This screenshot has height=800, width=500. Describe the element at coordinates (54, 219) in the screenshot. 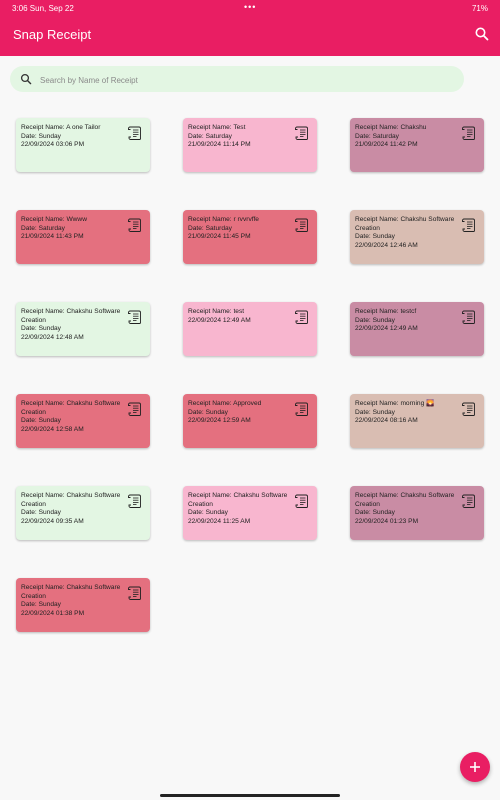

I see `receipt-line: Receipt Name: Wwww` at that location.